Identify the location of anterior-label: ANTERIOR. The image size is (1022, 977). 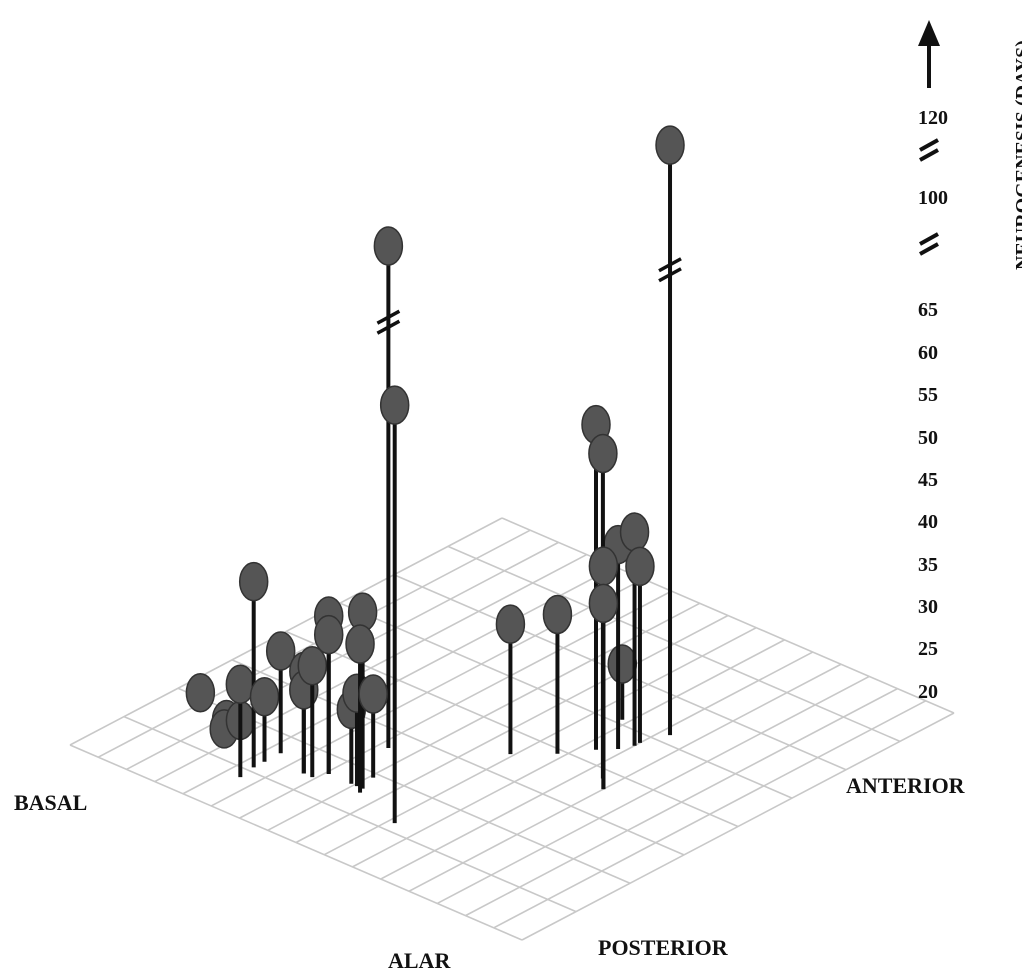
(905, 785).